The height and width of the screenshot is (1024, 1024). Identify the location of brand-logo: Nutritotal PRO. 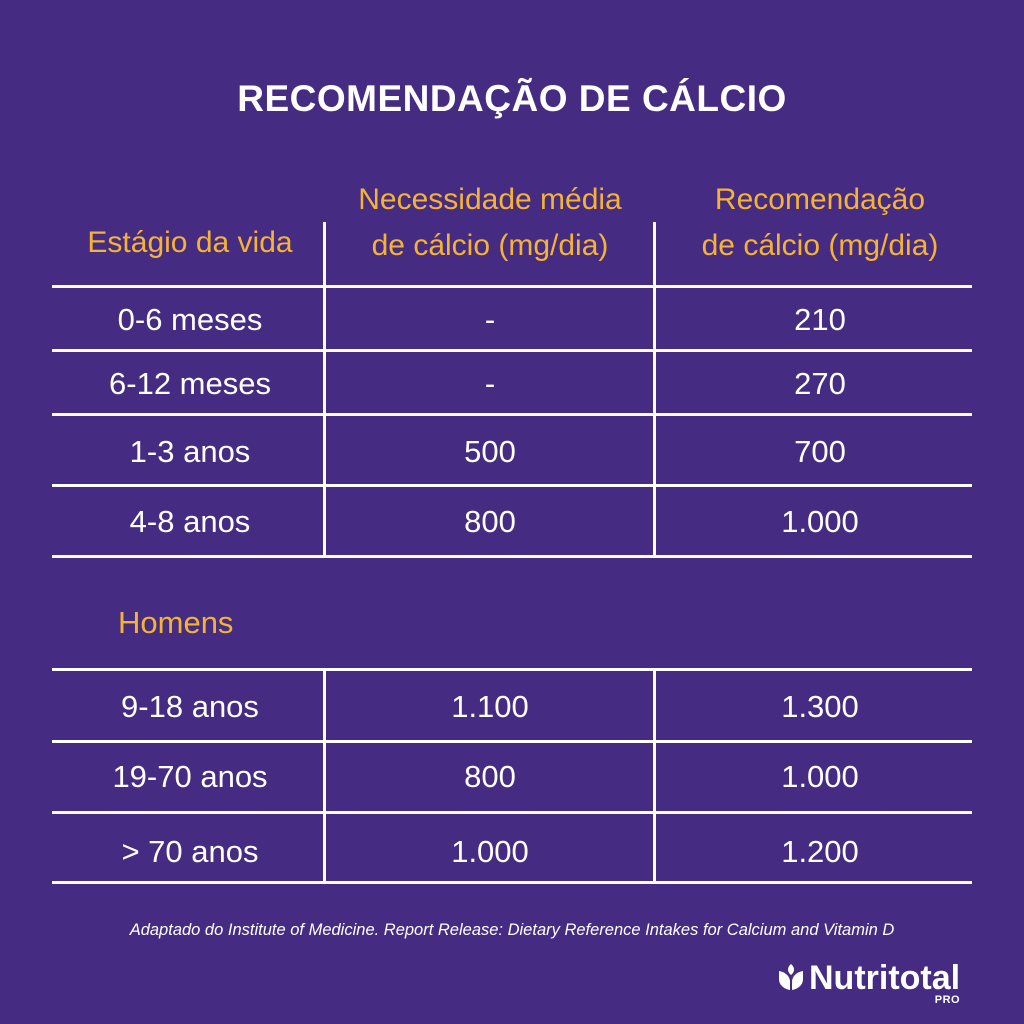
(869, 983).